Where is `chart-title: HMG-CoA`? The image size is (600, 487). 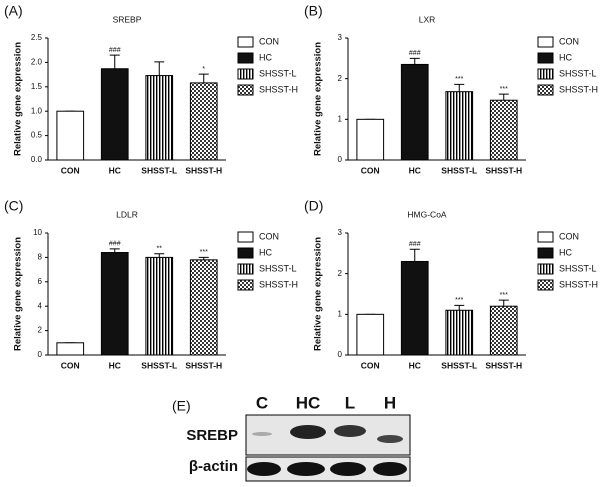 chart-title: HMG-CoA is located at coordinates (427, 214).